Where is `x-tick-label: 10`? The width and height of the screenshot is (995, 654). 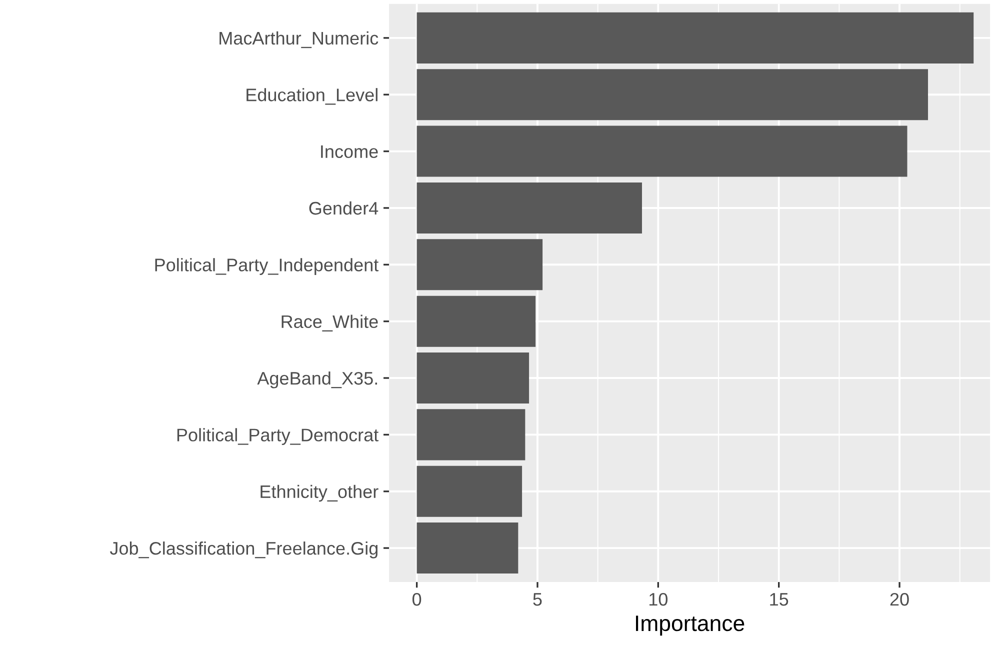 x-tick-label: 10 is located at coordinates (658, 599).